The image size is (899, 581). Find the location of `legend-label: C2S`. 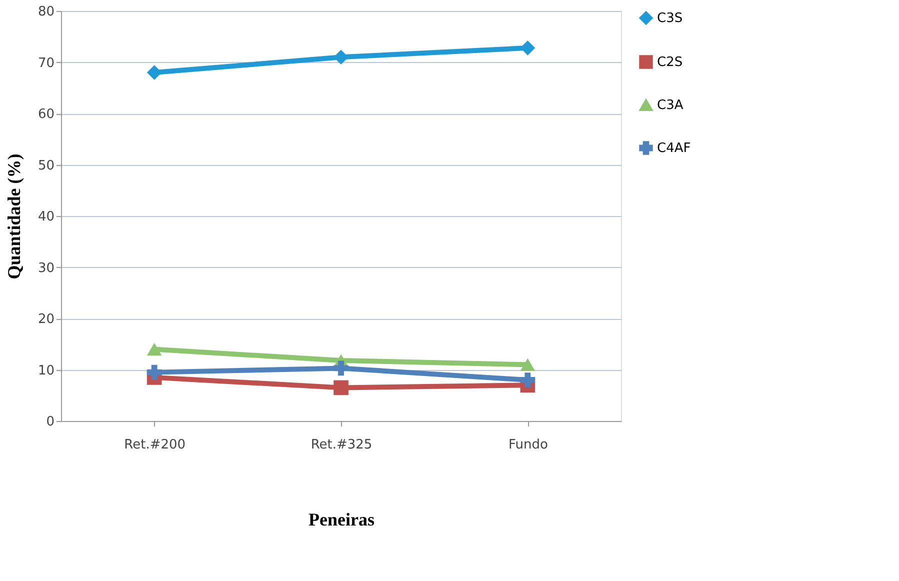

legend-label: C2S is located at coordinates (670, 62).